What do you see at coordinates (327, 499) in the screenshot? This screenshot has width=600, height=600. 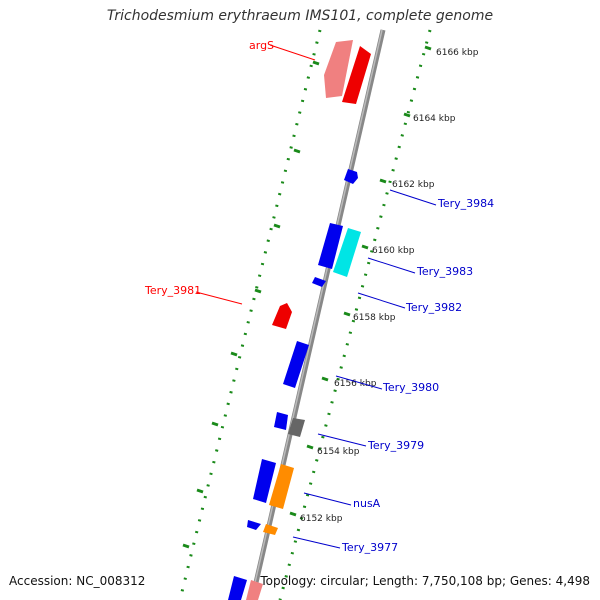 I see `leader-nusa` at bounding box center [327, 499].